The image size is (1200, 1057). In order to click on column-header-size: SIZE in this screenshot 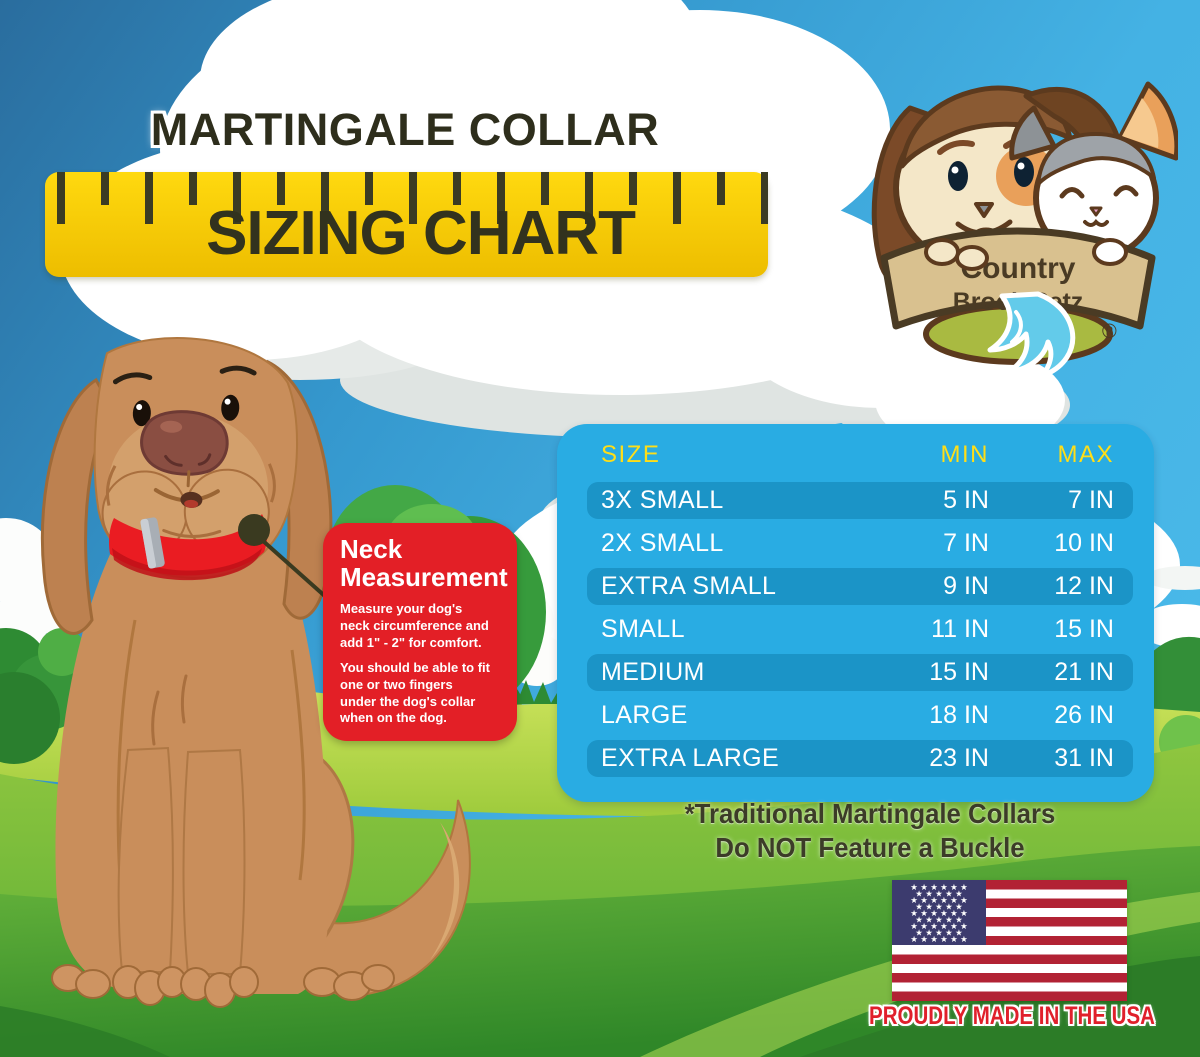, I will do `click(631, 454)`.